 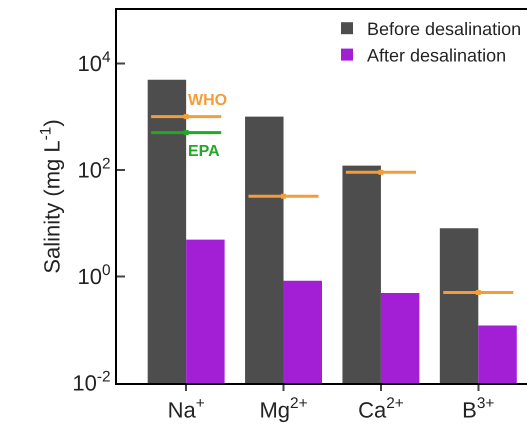 What do you see at coordinates (95, 62) in the screenshot?
I see `y-tick-label: 10$^{4}$` at bounding box center [95, 62].